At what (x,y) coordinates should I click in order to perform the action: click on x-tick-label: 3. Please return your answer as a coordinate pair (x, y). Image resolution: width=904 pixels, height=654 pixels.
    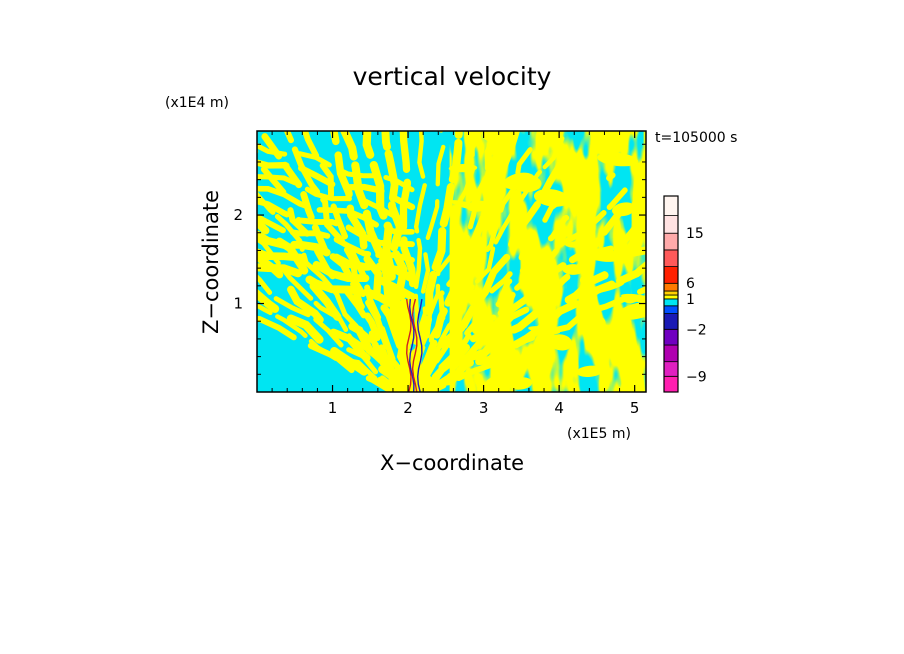
    Looking at the image, I should click on (484, 408).